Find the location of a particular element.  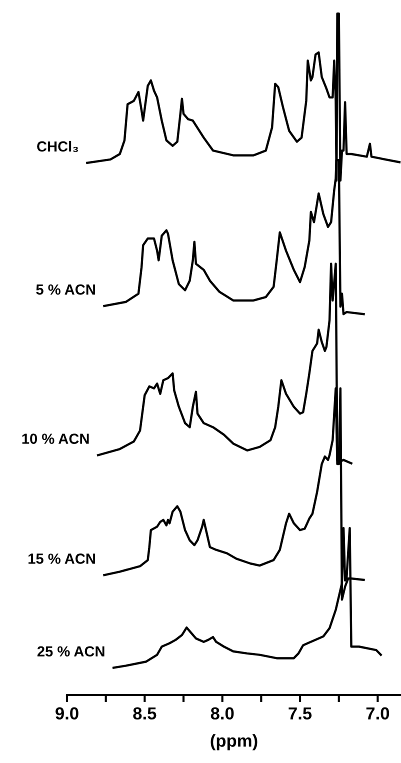

x-tick-label: 7.0 is located at coordinates (378, 713).